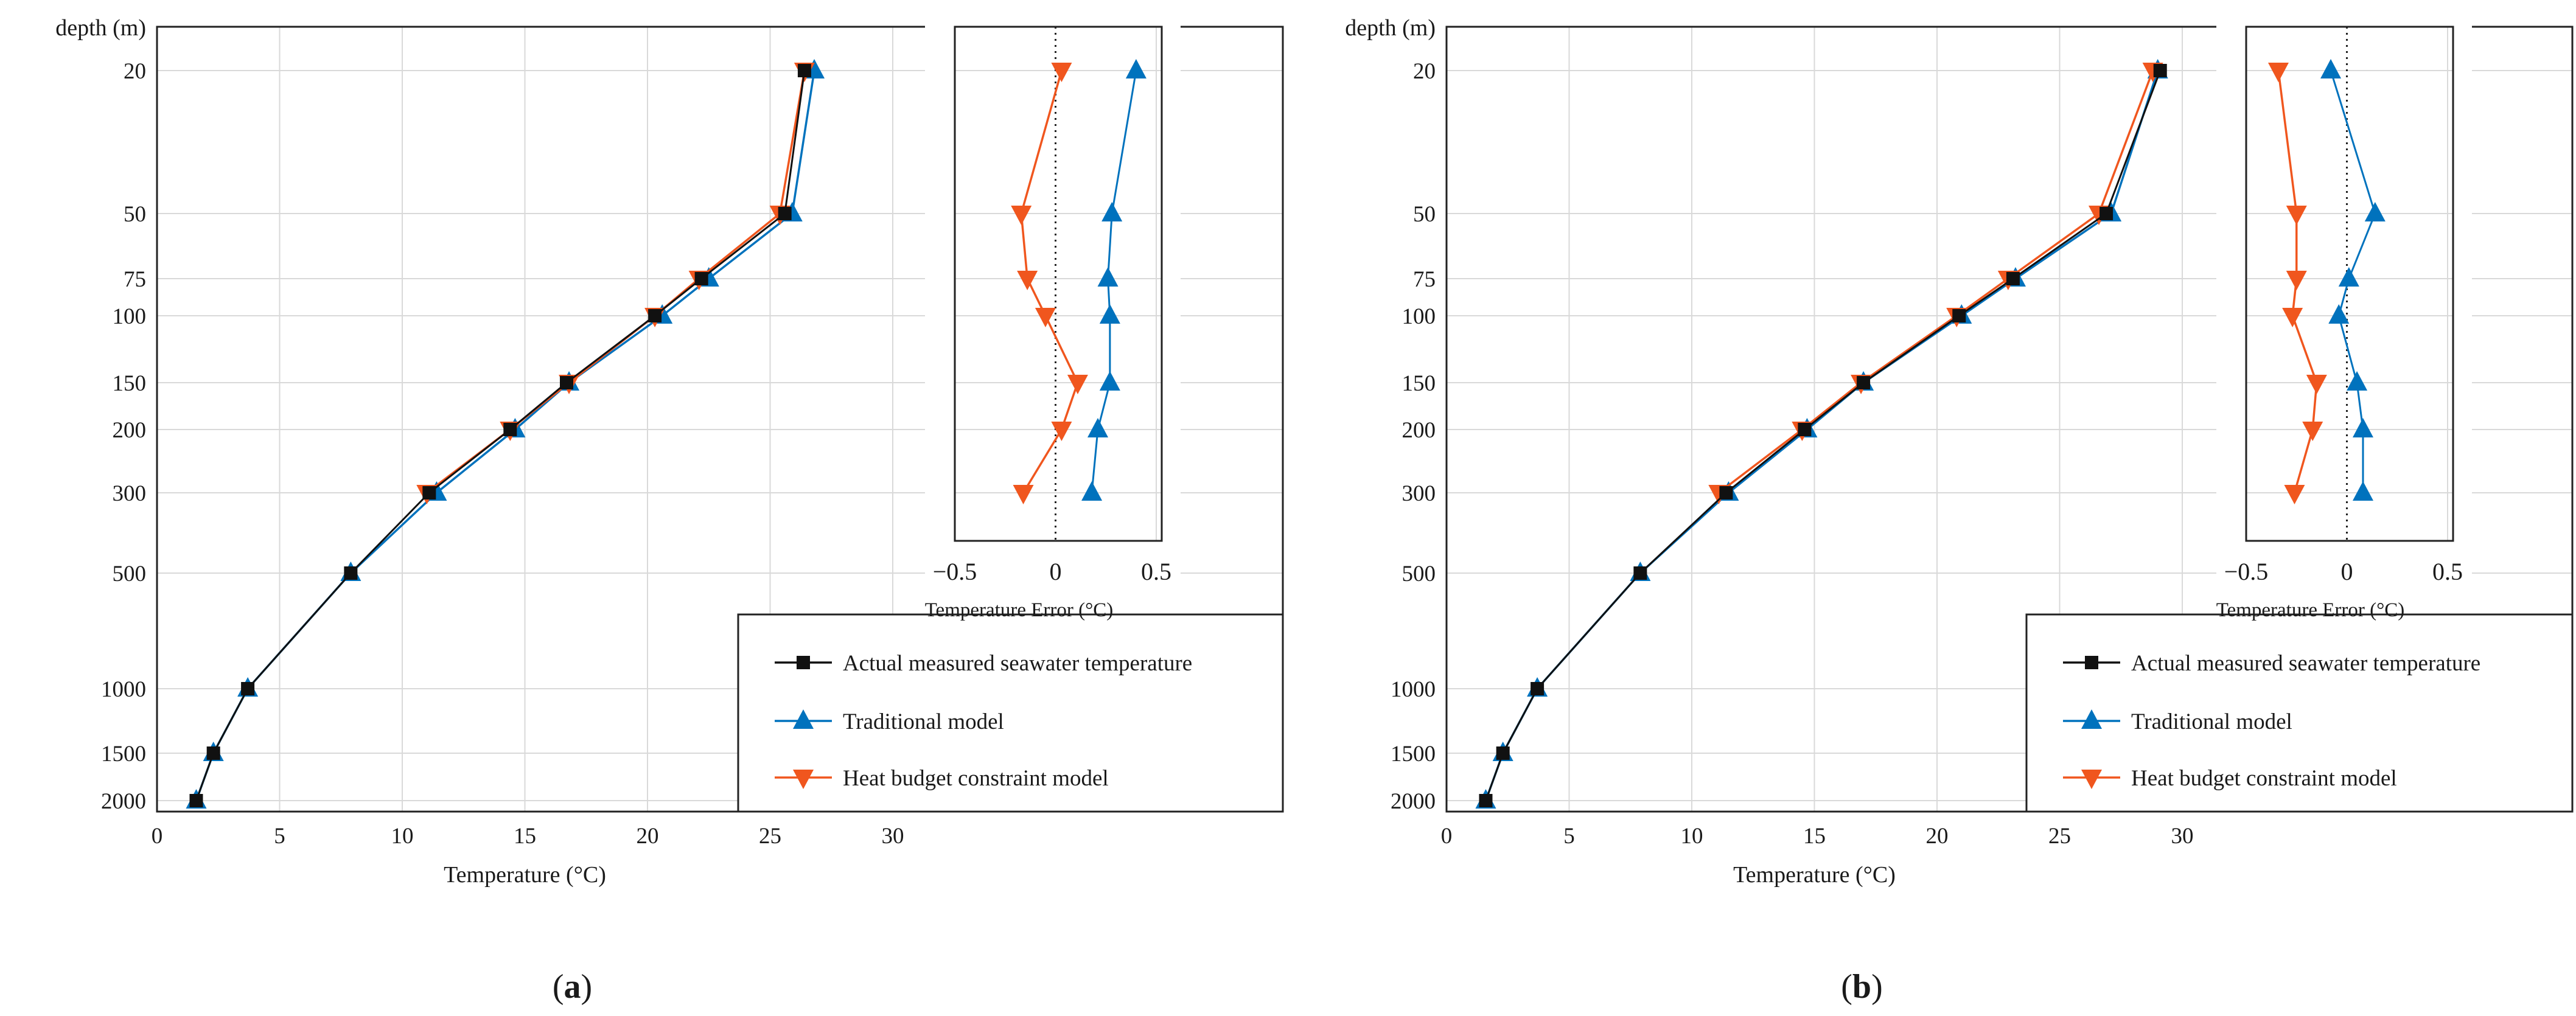 This screenshot has width=2576, height=1016. I want to click on legend-box, so click(1010, 713).